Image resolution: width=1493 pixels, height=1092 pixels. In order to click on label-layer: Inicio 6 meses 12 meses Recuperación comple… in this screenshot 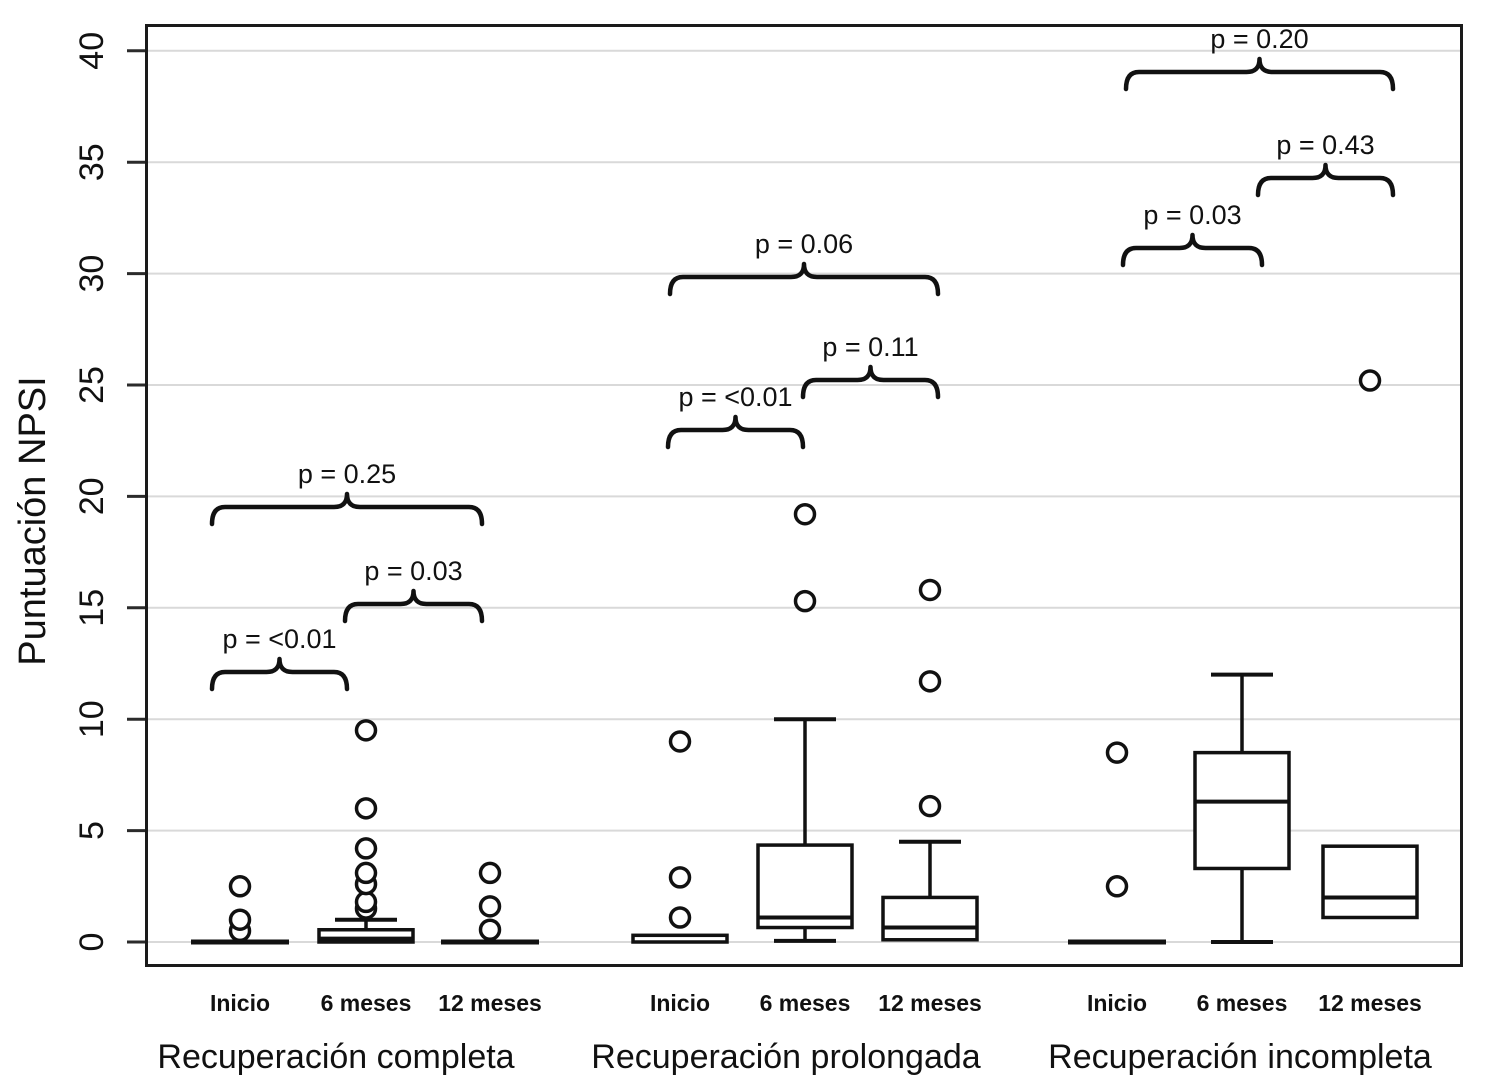, I will do `click(794, 1033)`.